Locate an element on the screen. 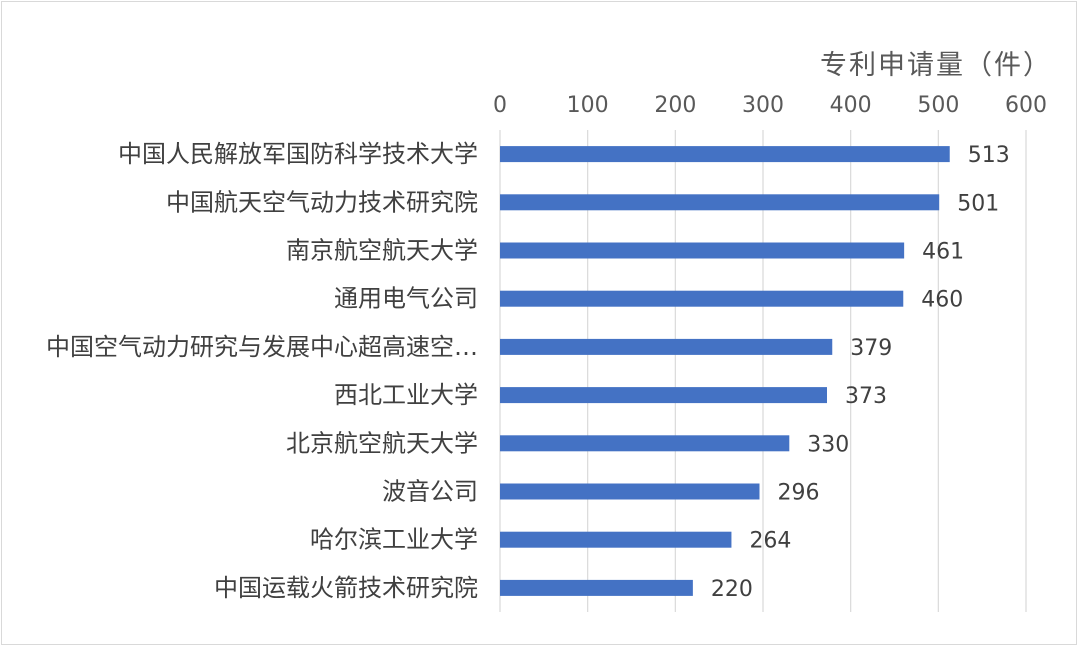 The image size is (1080, 648). category-label: 波音公司 is located at coordinates (430, 492).